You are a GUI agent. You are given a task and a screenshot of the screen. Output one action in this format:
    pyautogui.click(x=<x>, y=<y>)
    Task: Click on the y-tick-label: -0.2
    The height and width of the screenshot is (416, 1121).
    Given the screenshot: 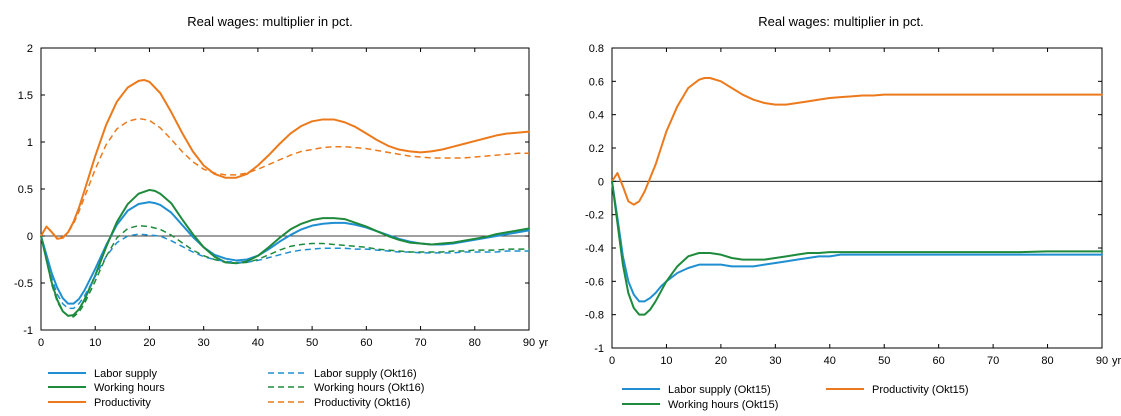 What is the action you would take?
    pyautogui.click(x=594, y=216)
    